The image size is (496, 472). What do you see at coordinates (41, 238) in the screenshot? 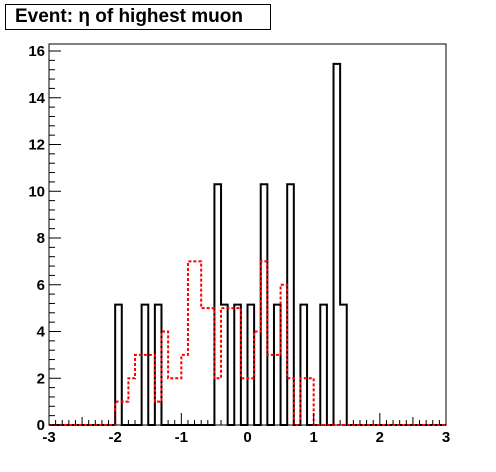
I see `y-tick-label: 8` at bounding box center [41, 238].